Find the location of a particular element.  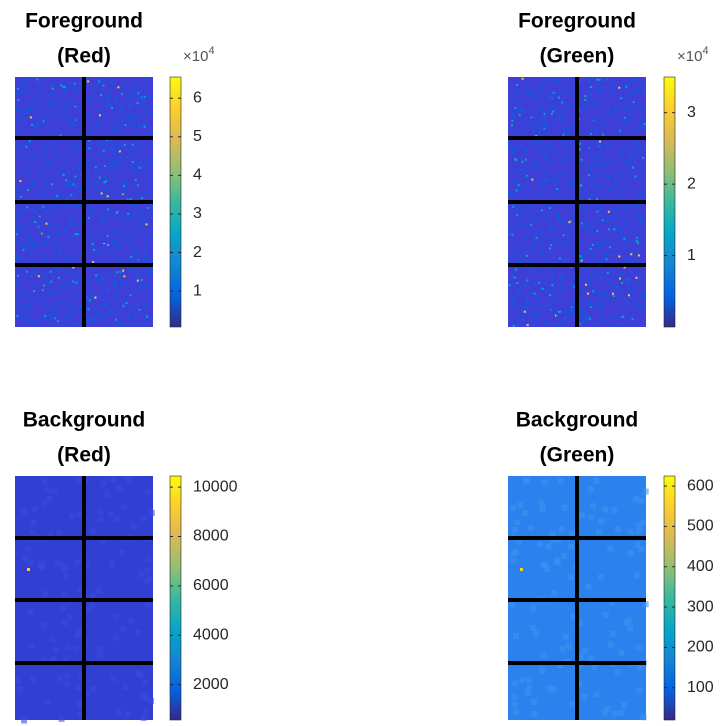

colorbar-tick-label: 2 is located at coordinates (197, 252).